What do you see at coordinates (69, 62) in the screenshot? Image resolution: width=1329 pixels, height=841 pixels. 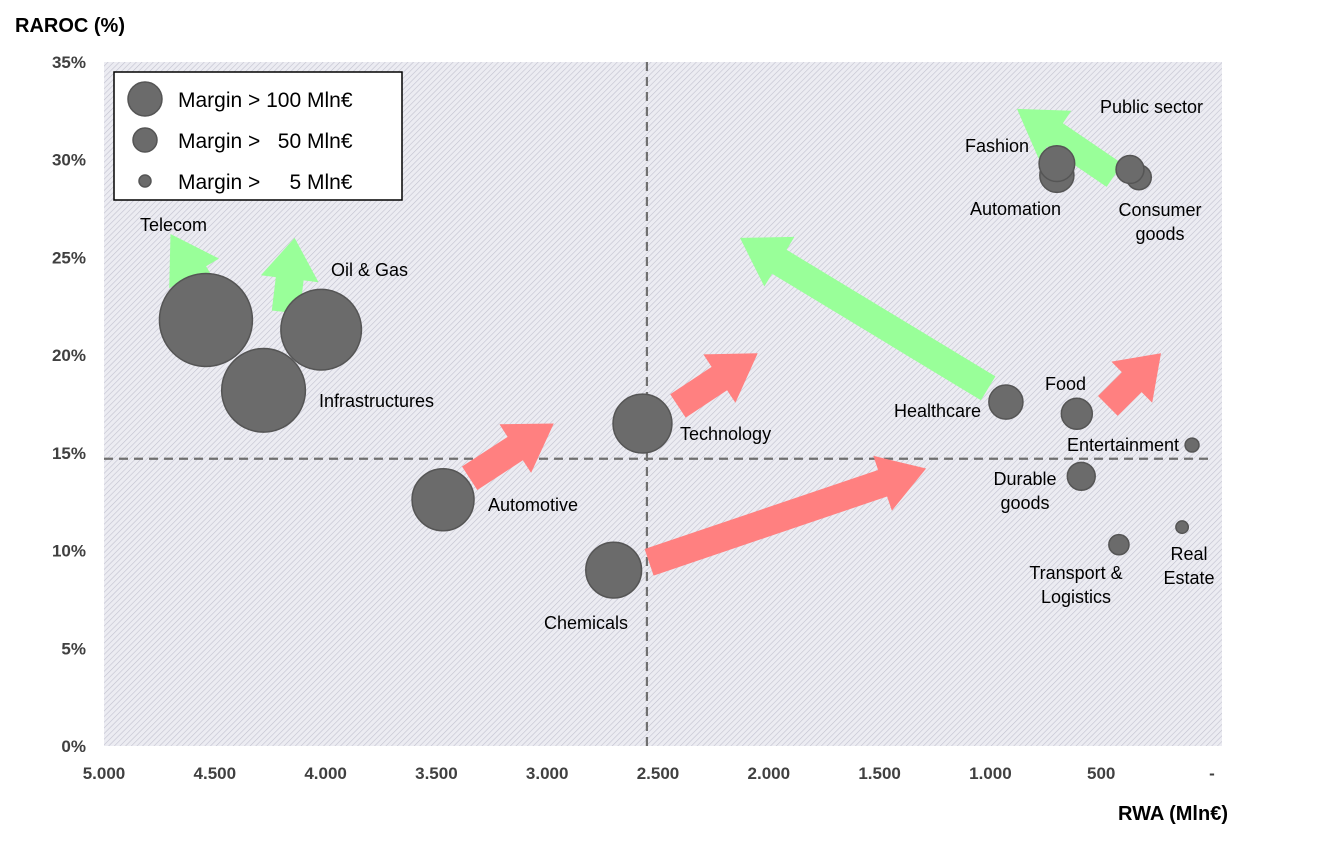 I see `y-tick-label: 35%` at bounding box center [69, 62].